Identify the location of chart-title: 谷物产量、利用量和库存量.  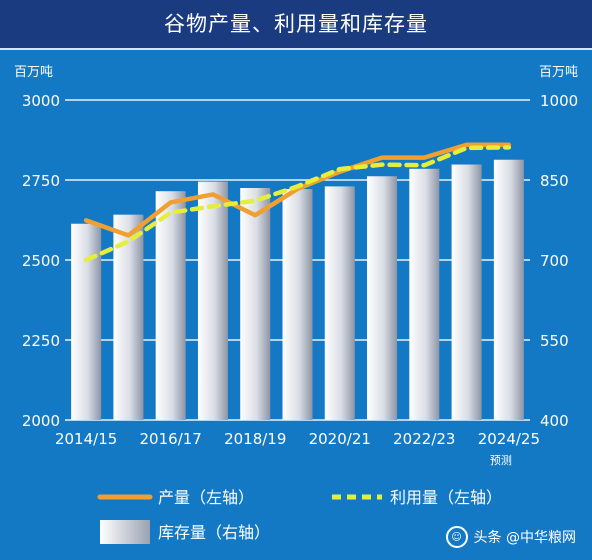
(296, 25).